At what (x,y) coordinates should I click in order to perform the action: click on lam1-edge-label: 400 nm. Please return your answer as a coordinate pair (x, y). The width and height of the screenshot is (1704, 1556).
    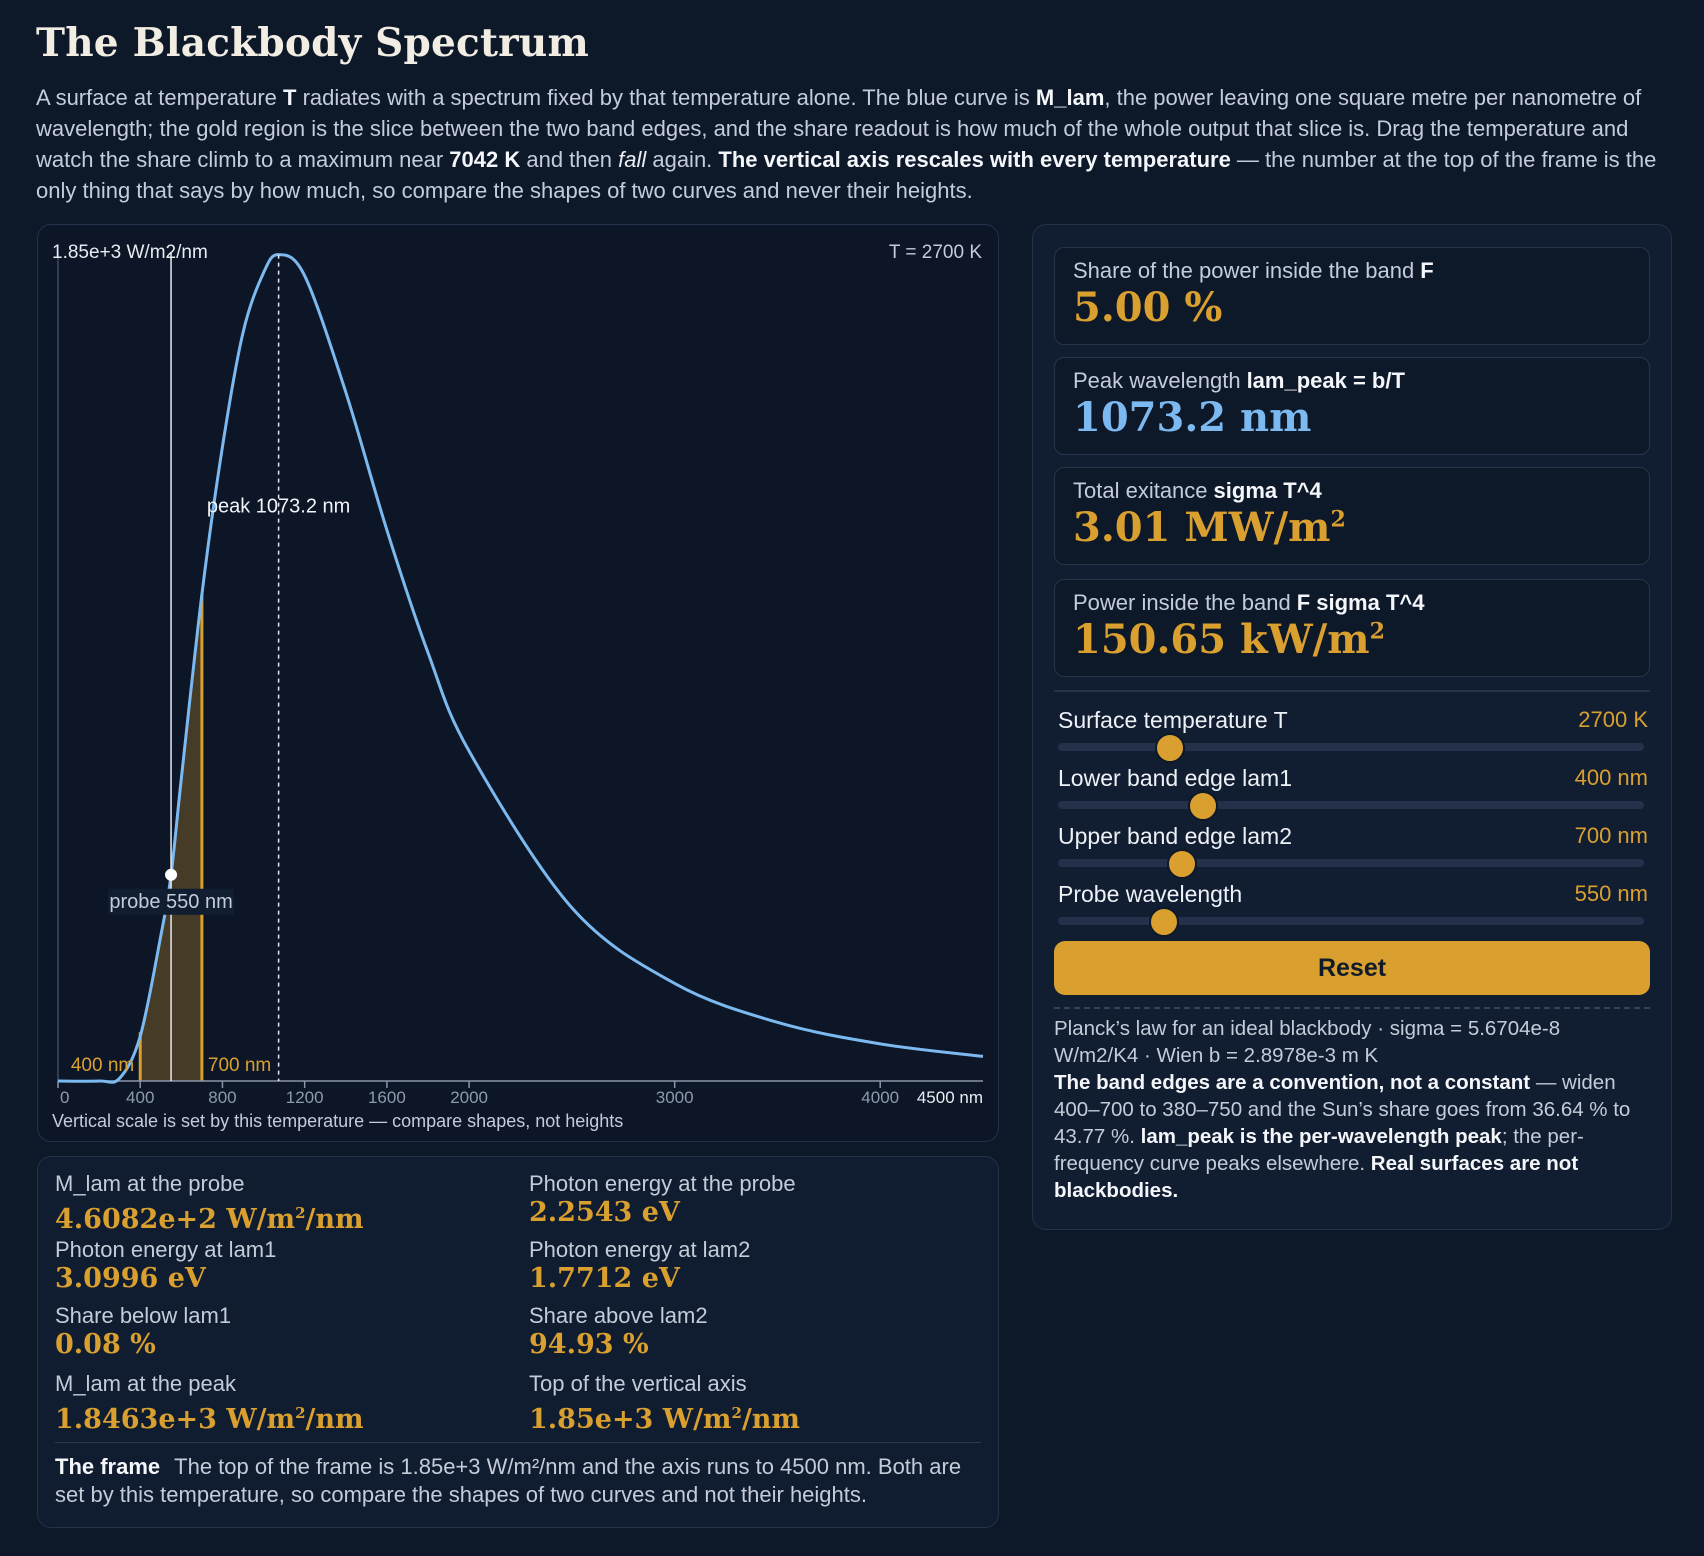
    Looking at the image, I should click on (102, 1065).